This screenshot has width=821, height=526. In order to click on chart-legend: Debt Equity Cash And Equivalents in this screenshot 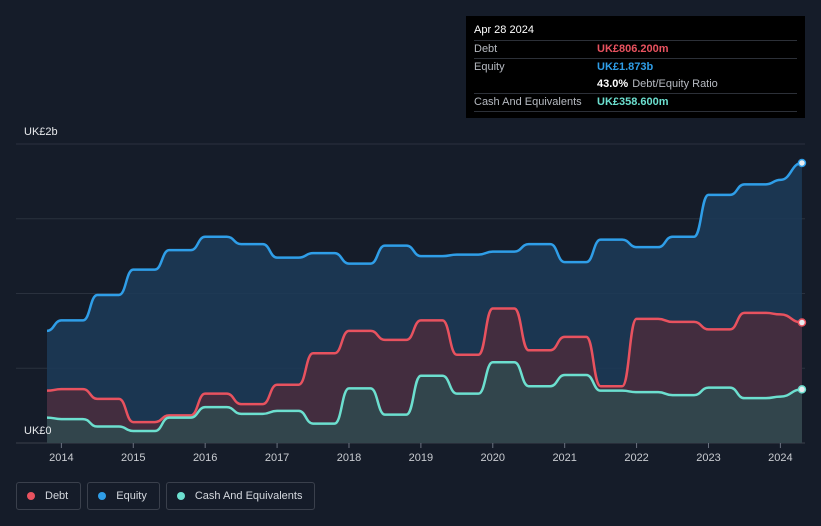, I will do `click(166, 496)`.